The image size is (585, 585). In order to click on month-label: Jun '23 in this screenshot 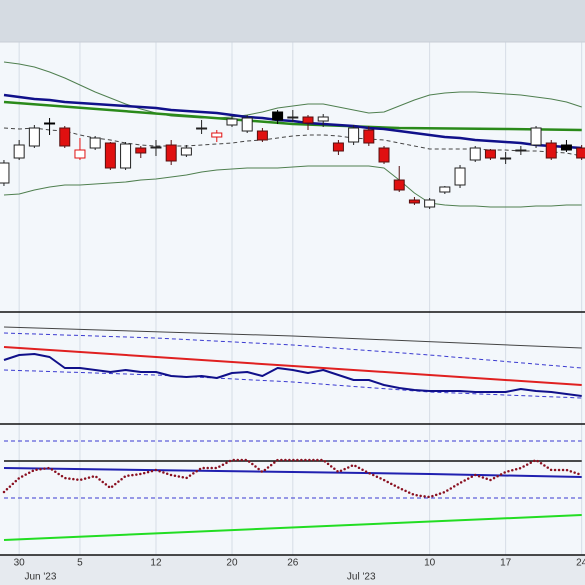, I will do `click(40, 577)`.